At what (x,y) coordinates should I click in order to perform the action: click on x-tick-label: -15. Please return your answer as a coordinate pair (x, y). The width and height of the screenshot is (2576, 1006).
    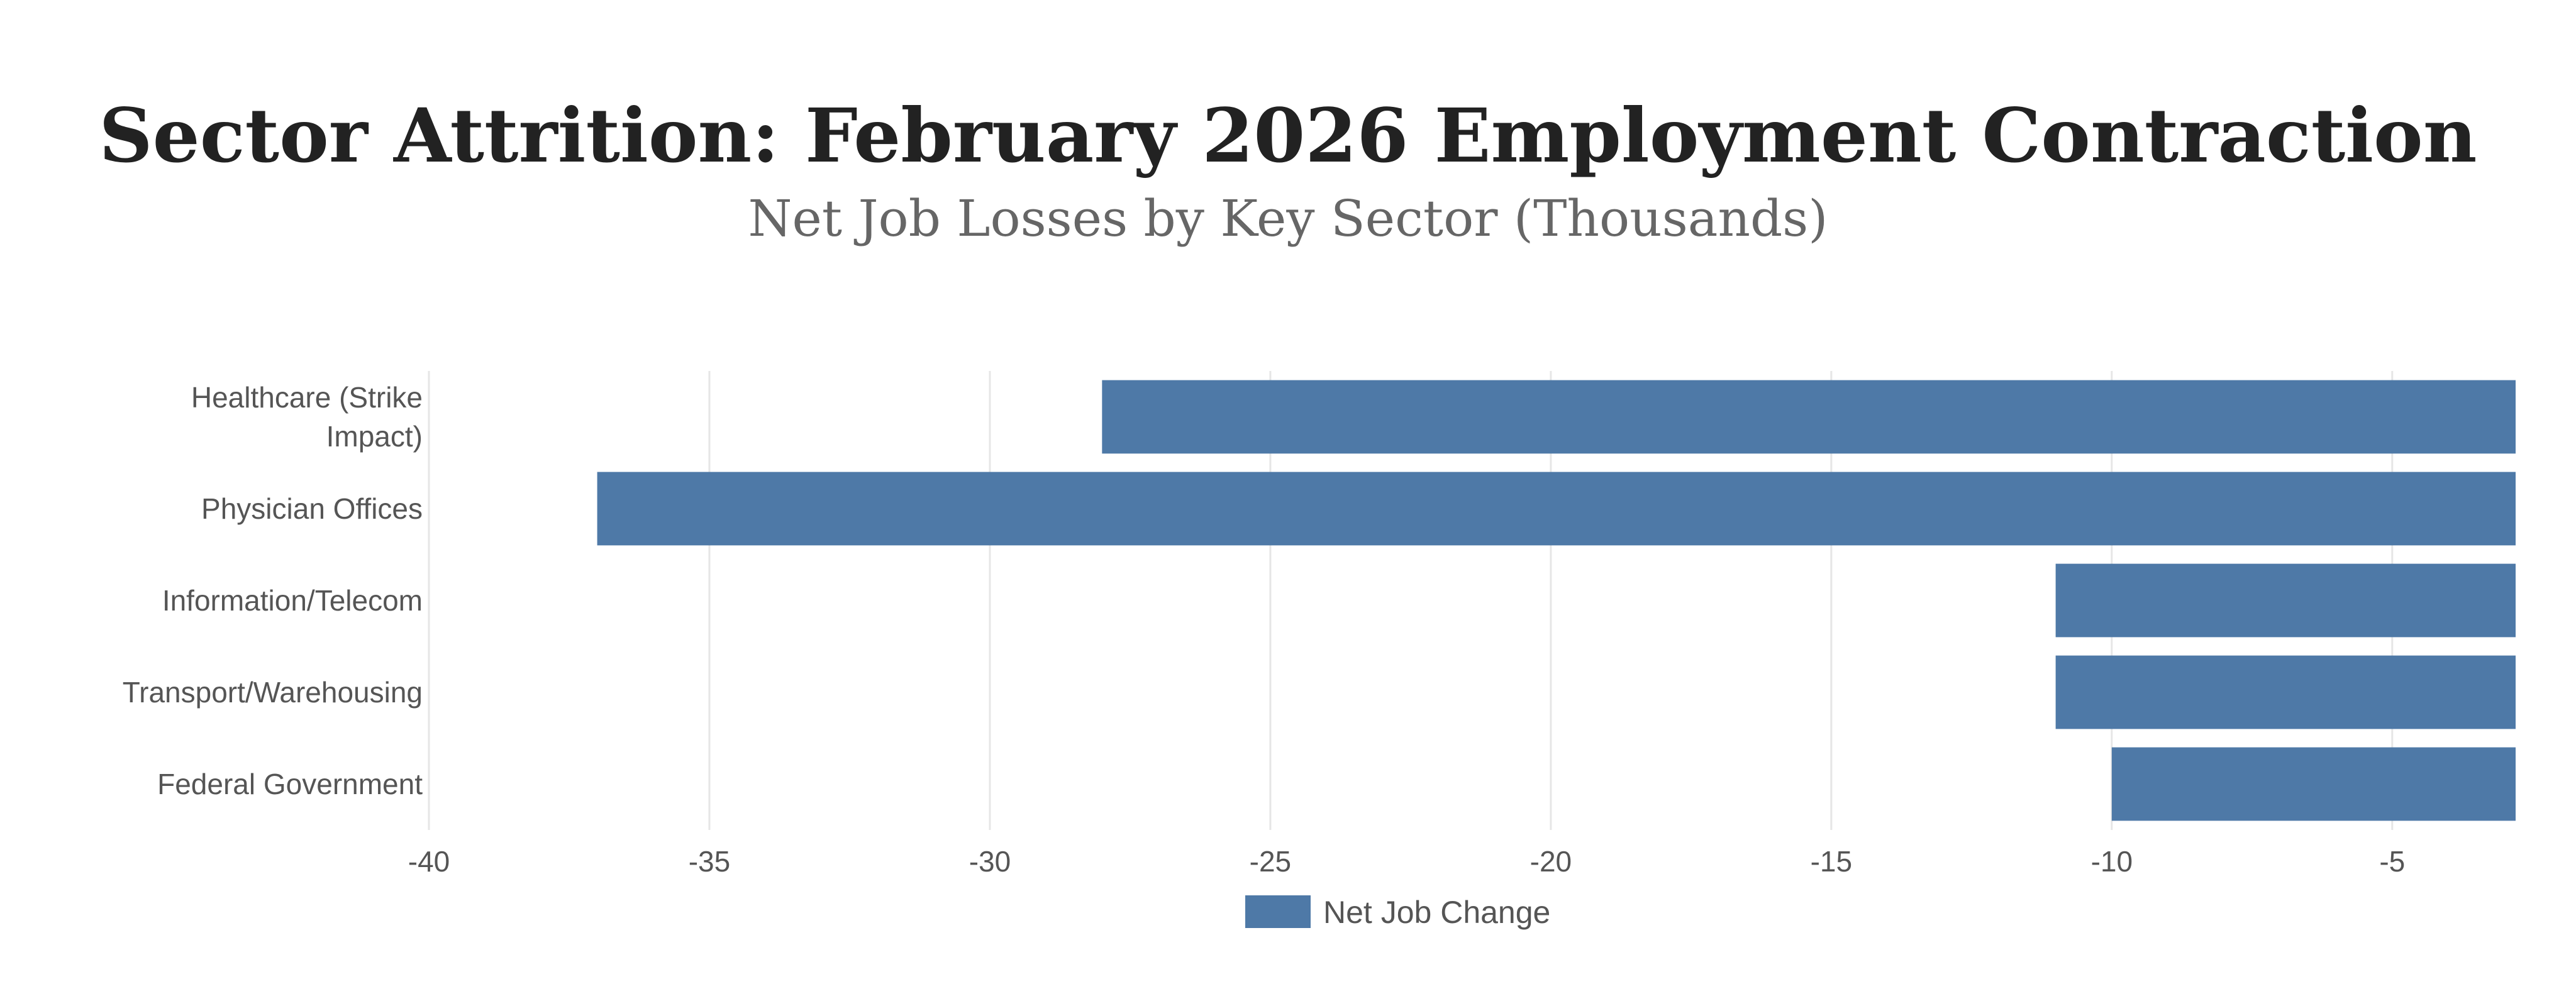
    Looking at the image, I should click on (1831, 861).